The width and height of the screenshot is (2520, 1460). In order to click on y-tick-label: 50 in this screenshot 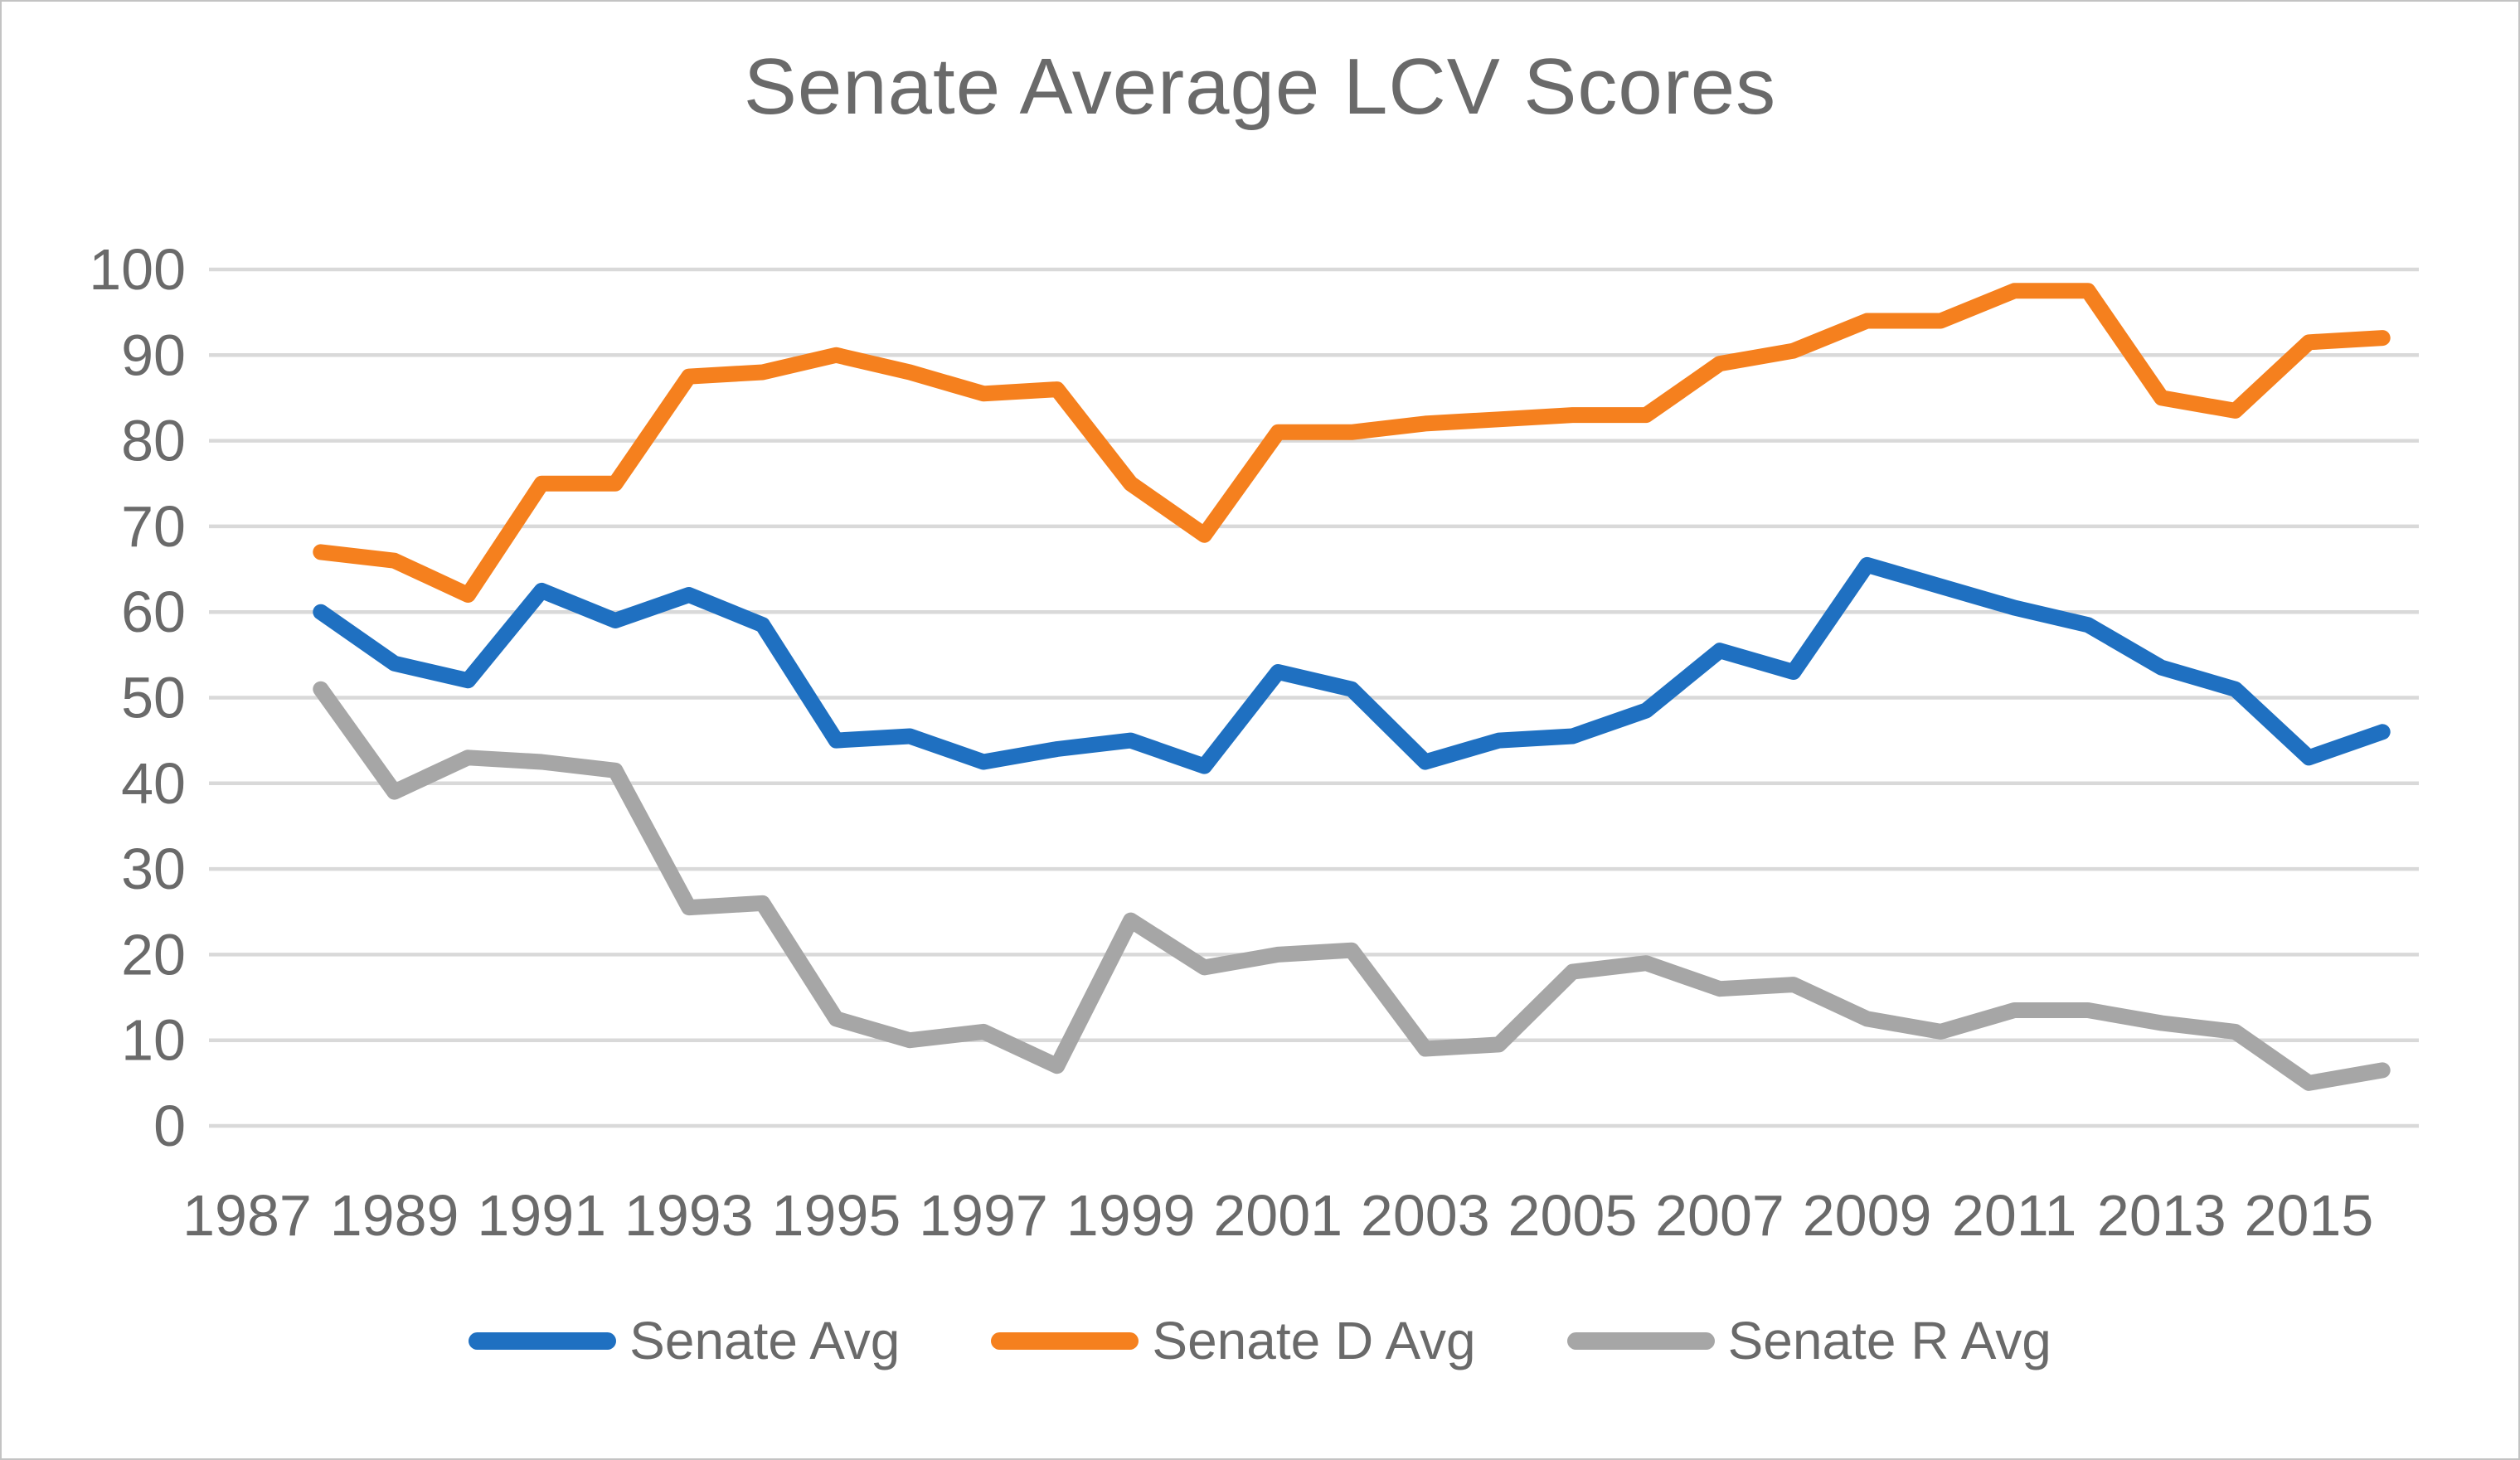, I will do `click(153, 698)`.